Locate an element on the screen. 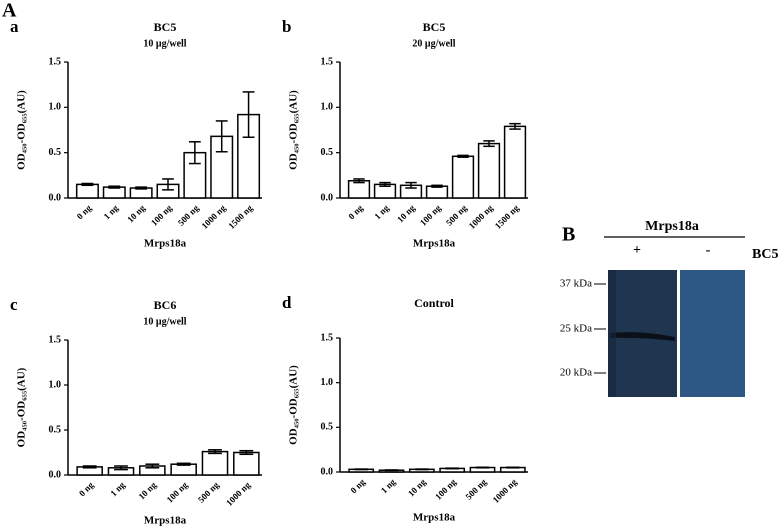  panel-label: a is located at coordinates (14, 26).